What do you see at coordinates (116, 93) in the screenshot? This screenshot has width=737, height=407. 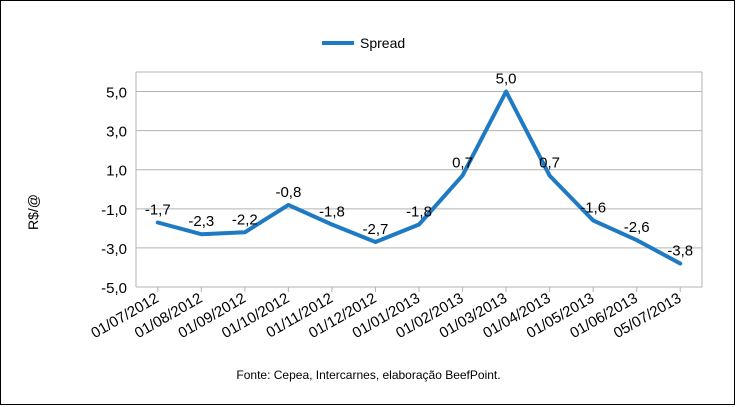 I see `y-tick-label: 5,0` at bounding box center [116, 93].